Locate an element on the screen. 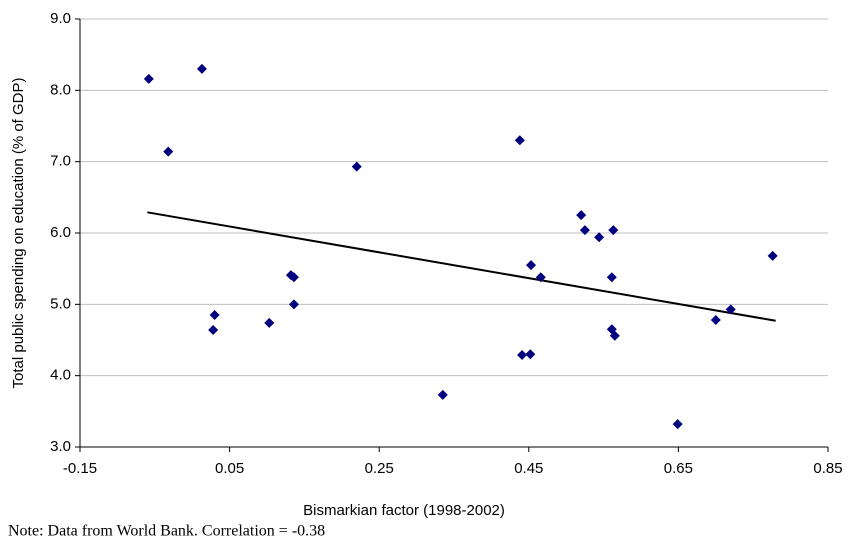 Image resolution: width=854 pixels, height=542 pixels. x-tick-label: 0.05 is located at coordinates (229, 468).